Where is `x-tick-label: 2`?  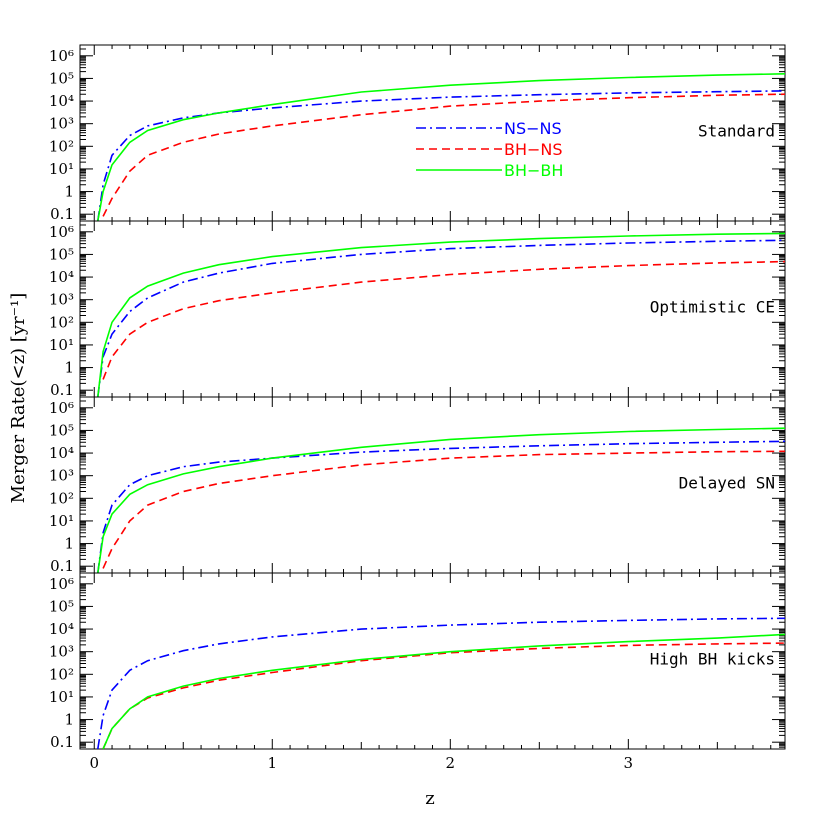
x-tick-label: 2 is located at coordinates (451, 763).